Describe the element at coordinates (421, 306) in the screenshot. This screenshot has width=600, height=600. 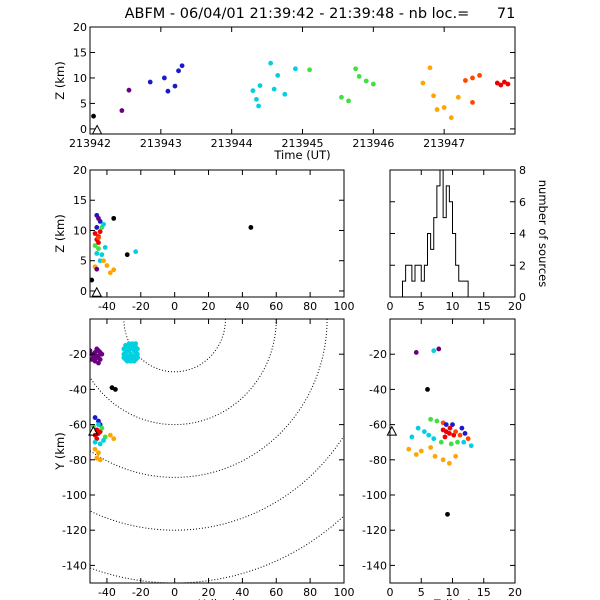
I see `x-tick-label: 5` at that location.